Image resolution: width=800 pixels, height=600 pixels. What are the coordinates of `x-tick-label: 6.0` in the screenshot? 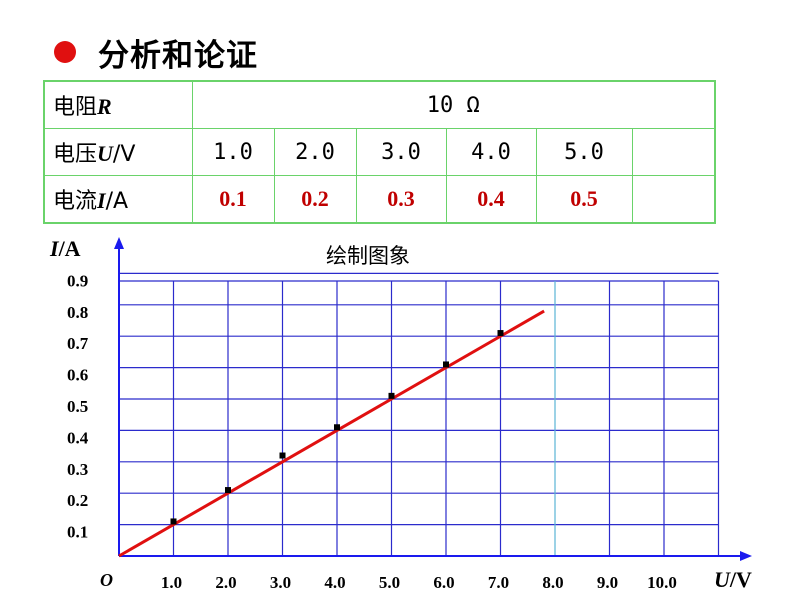 It's located at (443, 582).